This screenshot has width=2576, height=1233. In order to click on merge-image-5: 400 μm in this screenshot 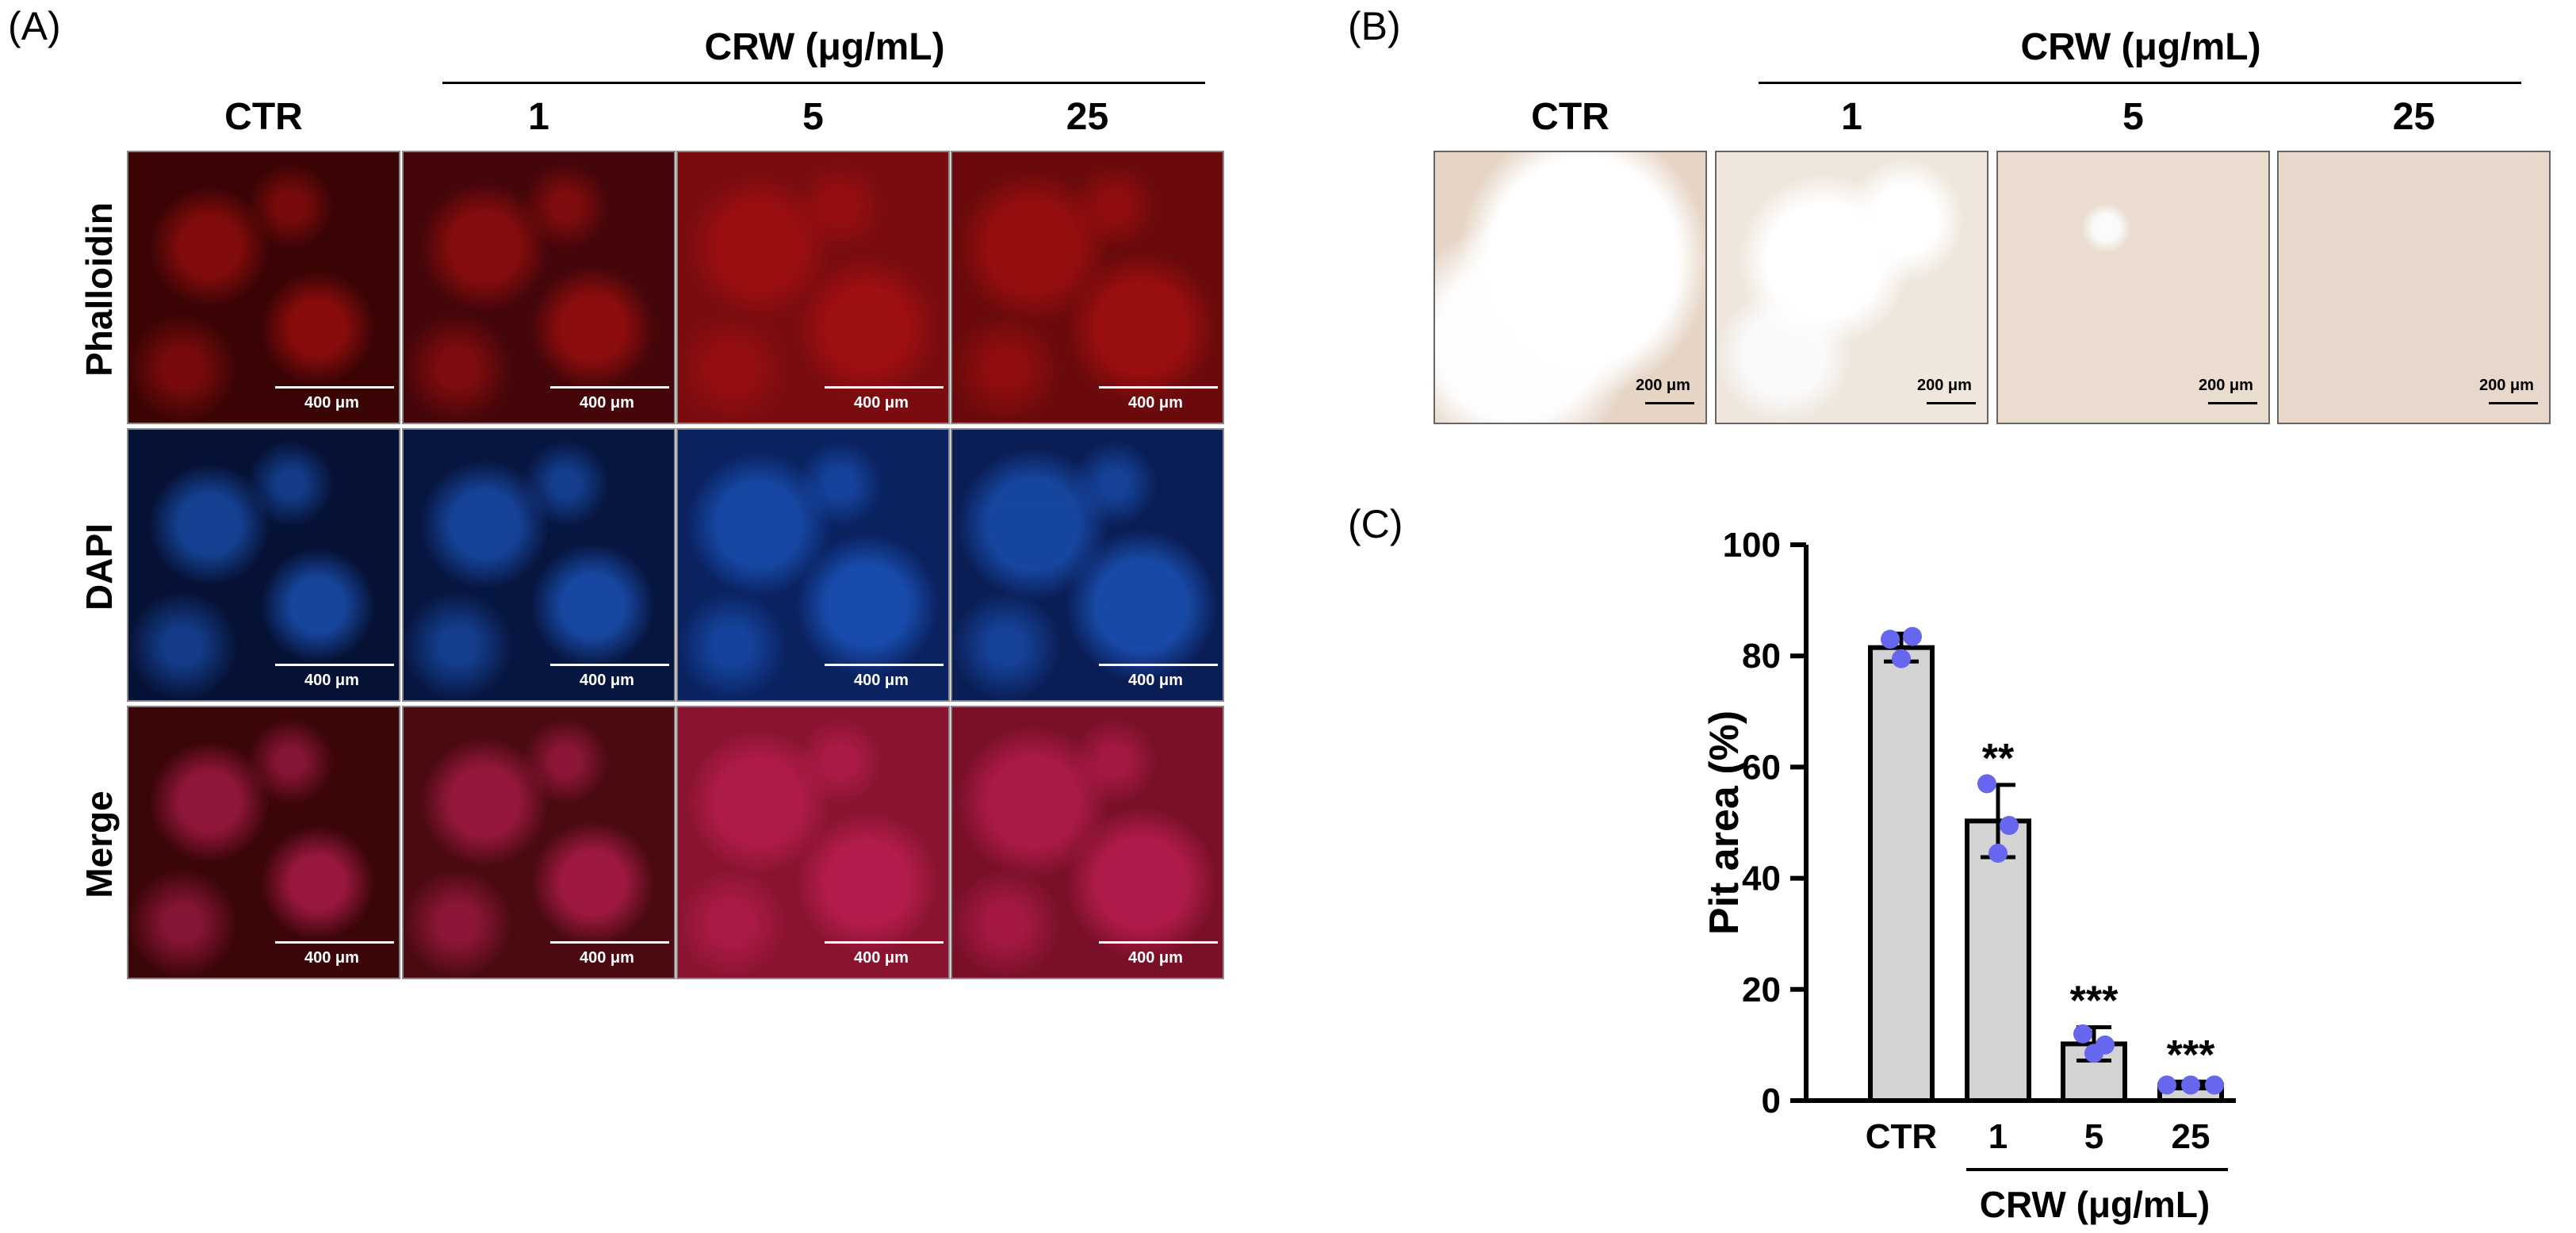, I will do `click(813, 842)`.